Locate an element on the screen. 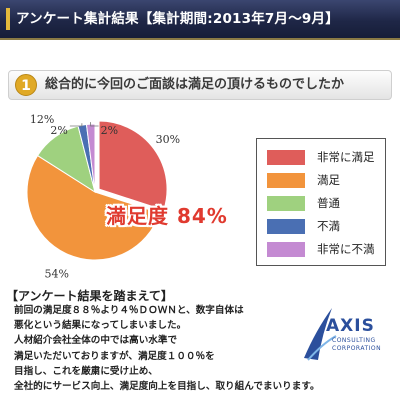 Image resolution: width=400 pixels, height=400 pixels. slice-label: 12% is located at coordinates (42, 119).